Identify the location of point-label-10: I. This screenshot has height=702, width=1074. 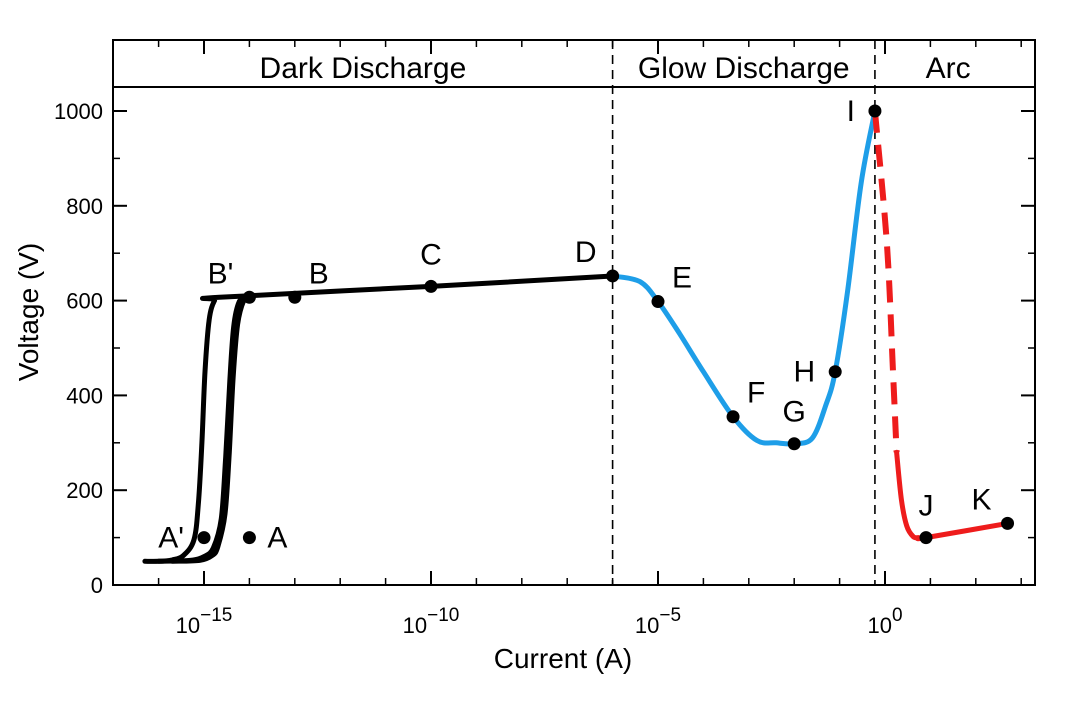
(851, 111).